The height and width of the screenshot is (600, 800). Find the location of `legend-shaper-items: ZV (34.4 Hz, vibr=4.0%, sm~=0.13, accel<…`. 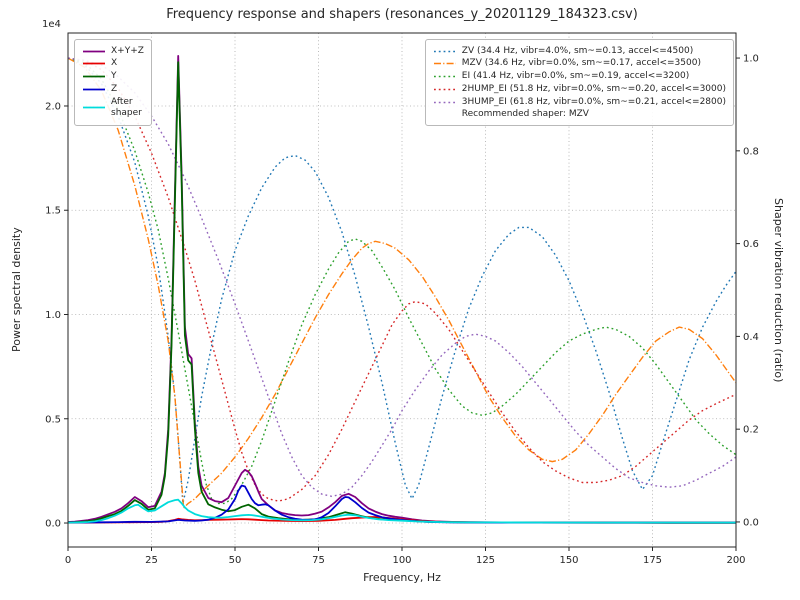

legend-shaper-items: ZV (34.4 Hz, vibr=4.0%, sm~=0.13, accel<… is located at coordinates (579, 77).